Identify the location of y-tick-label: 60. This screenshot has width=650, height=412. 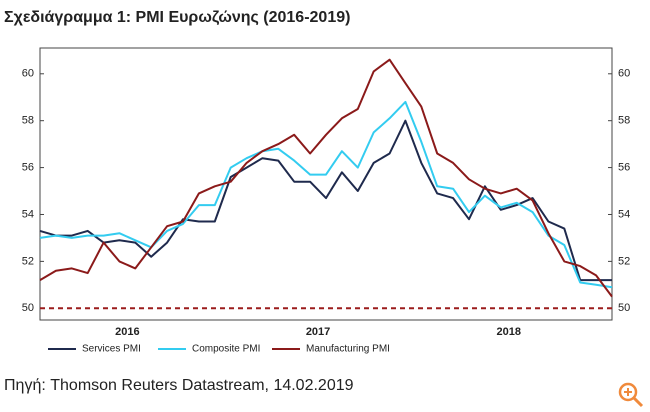
(28, 74).